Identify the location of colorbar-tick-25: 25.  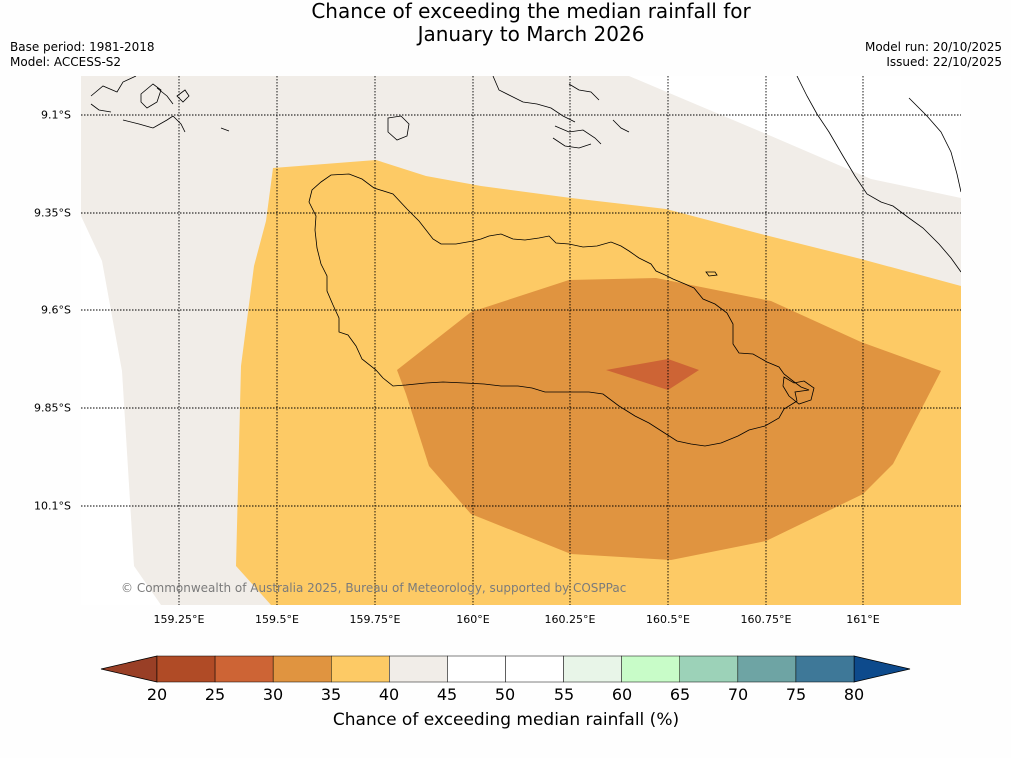
(215, 694).